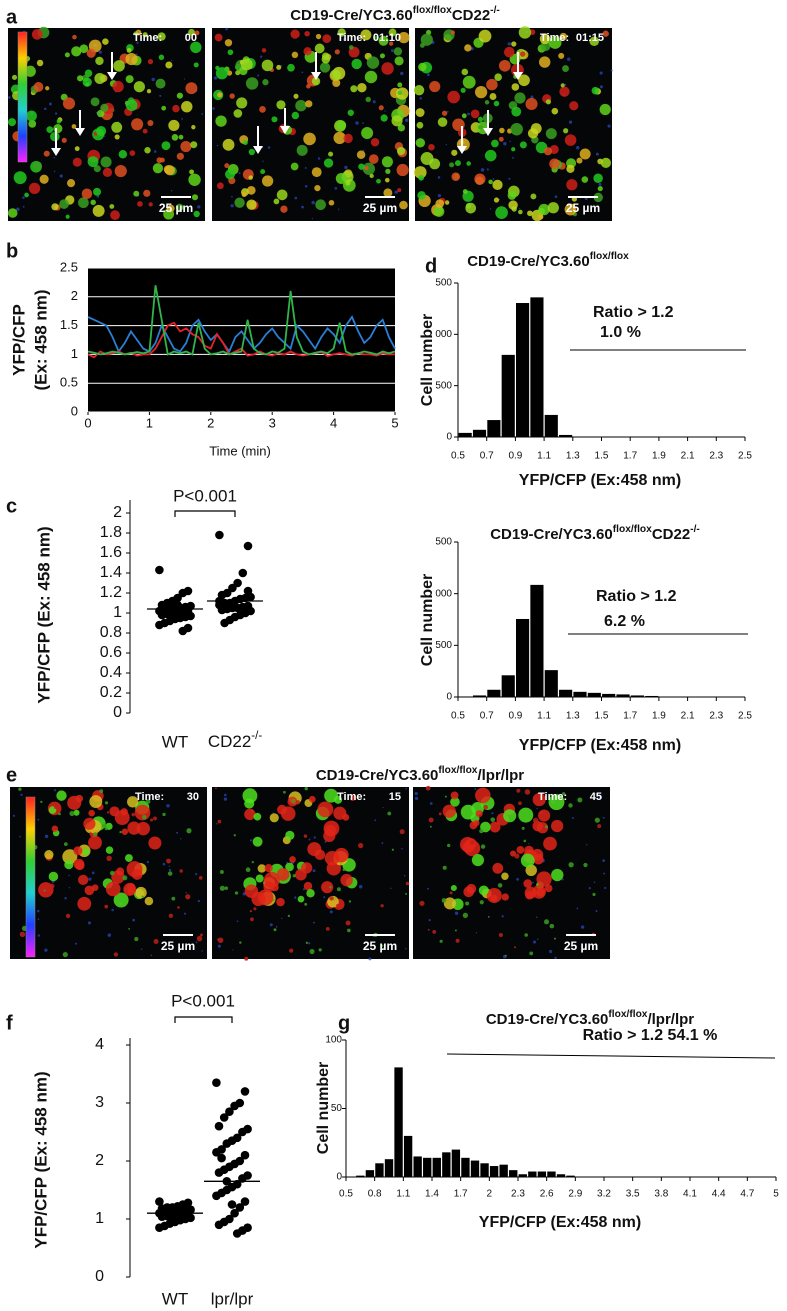 The width and height of the screenshot is (787, 1311). Describe the element at coordinates (515, 716) in the screenshot. I see `x-tick-label: 0.9` at that location.